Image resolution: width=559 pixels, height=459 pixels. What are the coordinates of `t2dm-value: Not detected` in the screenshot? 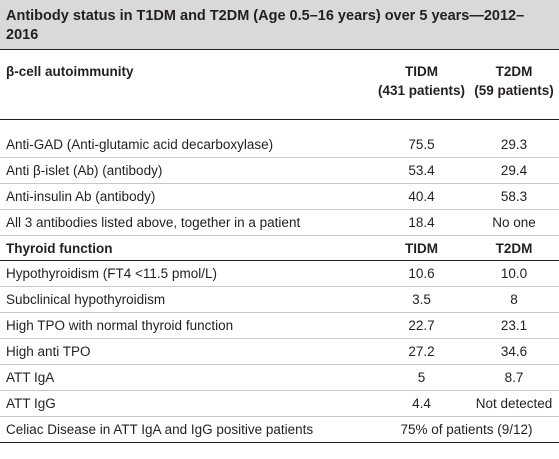 It's located at (514, 403).